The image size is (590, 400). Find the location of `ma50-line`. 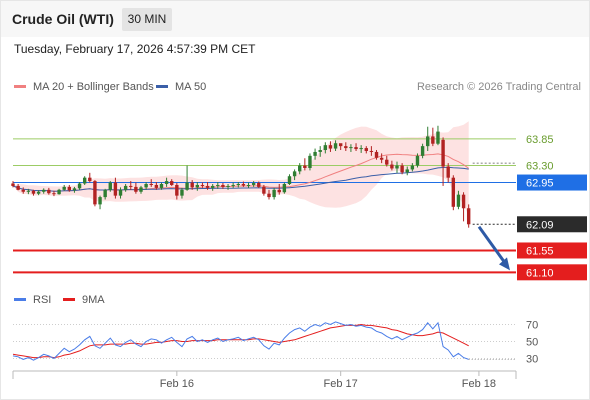

ma50-line is located at coordinates (240, 179).